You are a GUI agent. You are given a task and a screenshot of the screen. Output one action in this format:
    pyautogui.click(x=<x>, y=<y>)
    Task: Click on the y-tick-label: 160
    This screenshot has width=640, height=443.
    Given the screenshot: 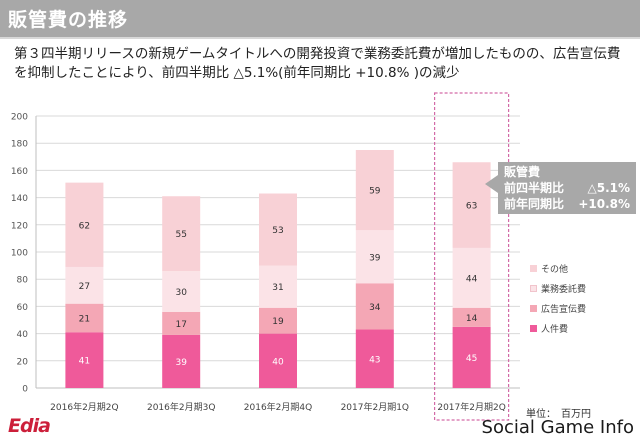 What is the action you would take?
    pyautogui.click(x=19, y=172)
    